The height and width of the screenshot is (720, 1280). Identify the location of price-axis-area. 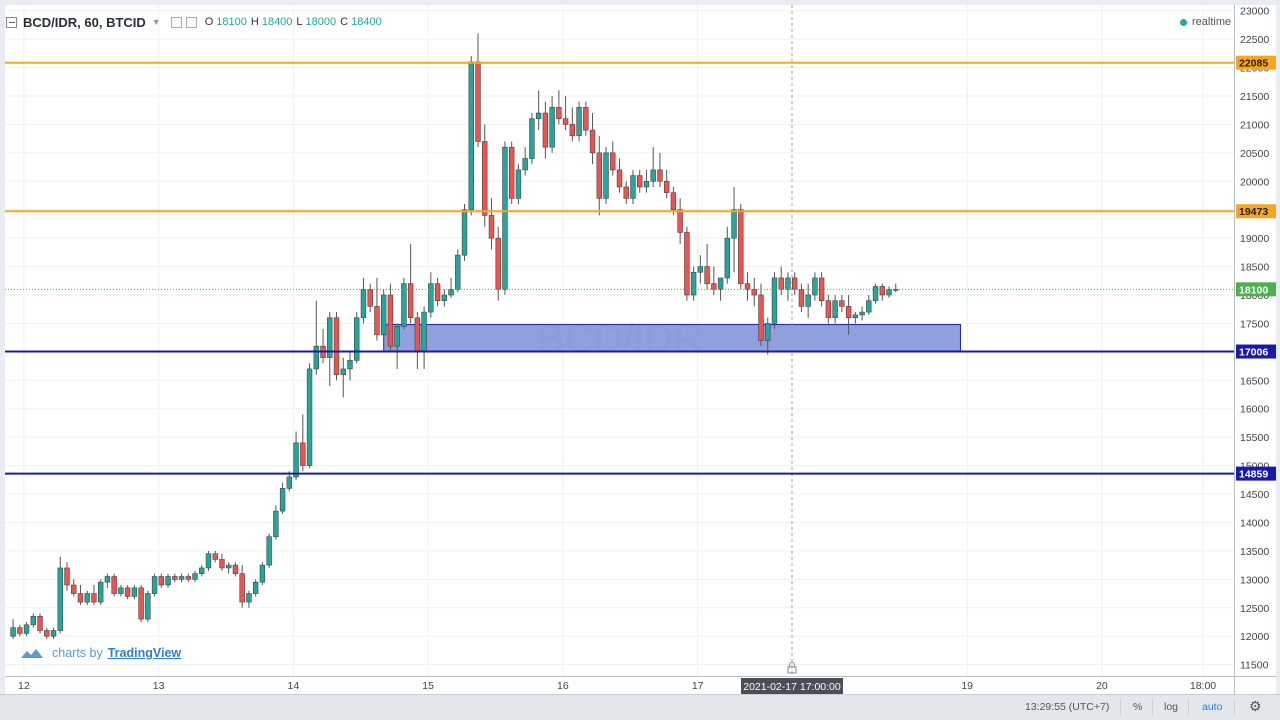
(1255, 340).